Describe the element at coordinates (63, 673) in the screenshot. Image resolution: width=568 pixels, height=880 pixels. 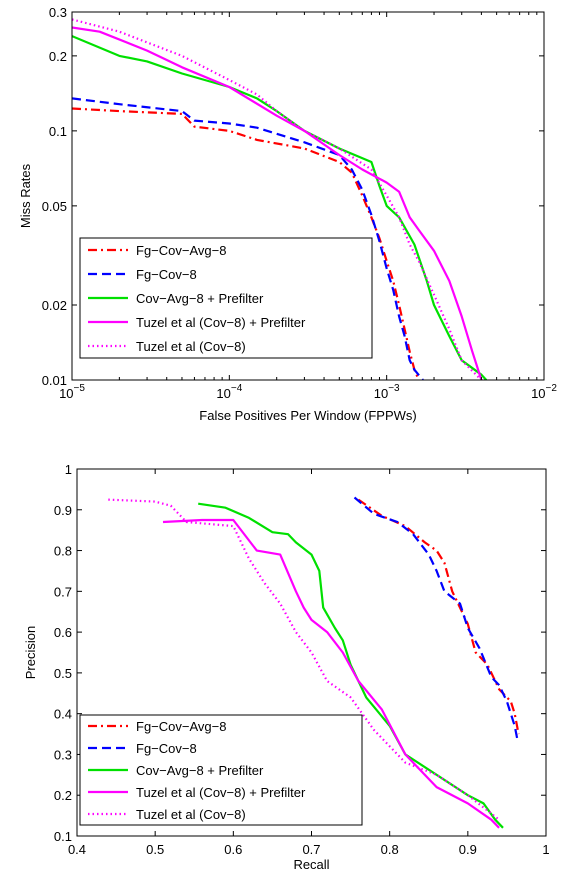
I see `y-tick-label: 0.5` at that location.